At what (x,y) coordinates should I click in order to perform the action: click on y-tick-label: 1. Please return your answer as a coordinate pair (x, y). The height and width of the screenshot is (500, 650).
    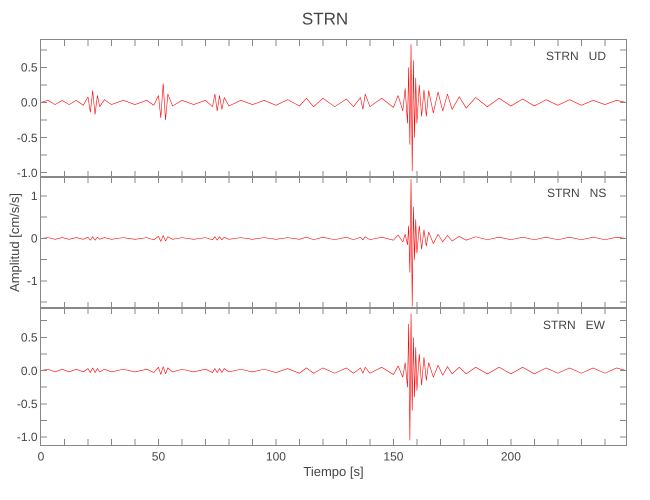
    Looking at the image, I should click on (34, 196).